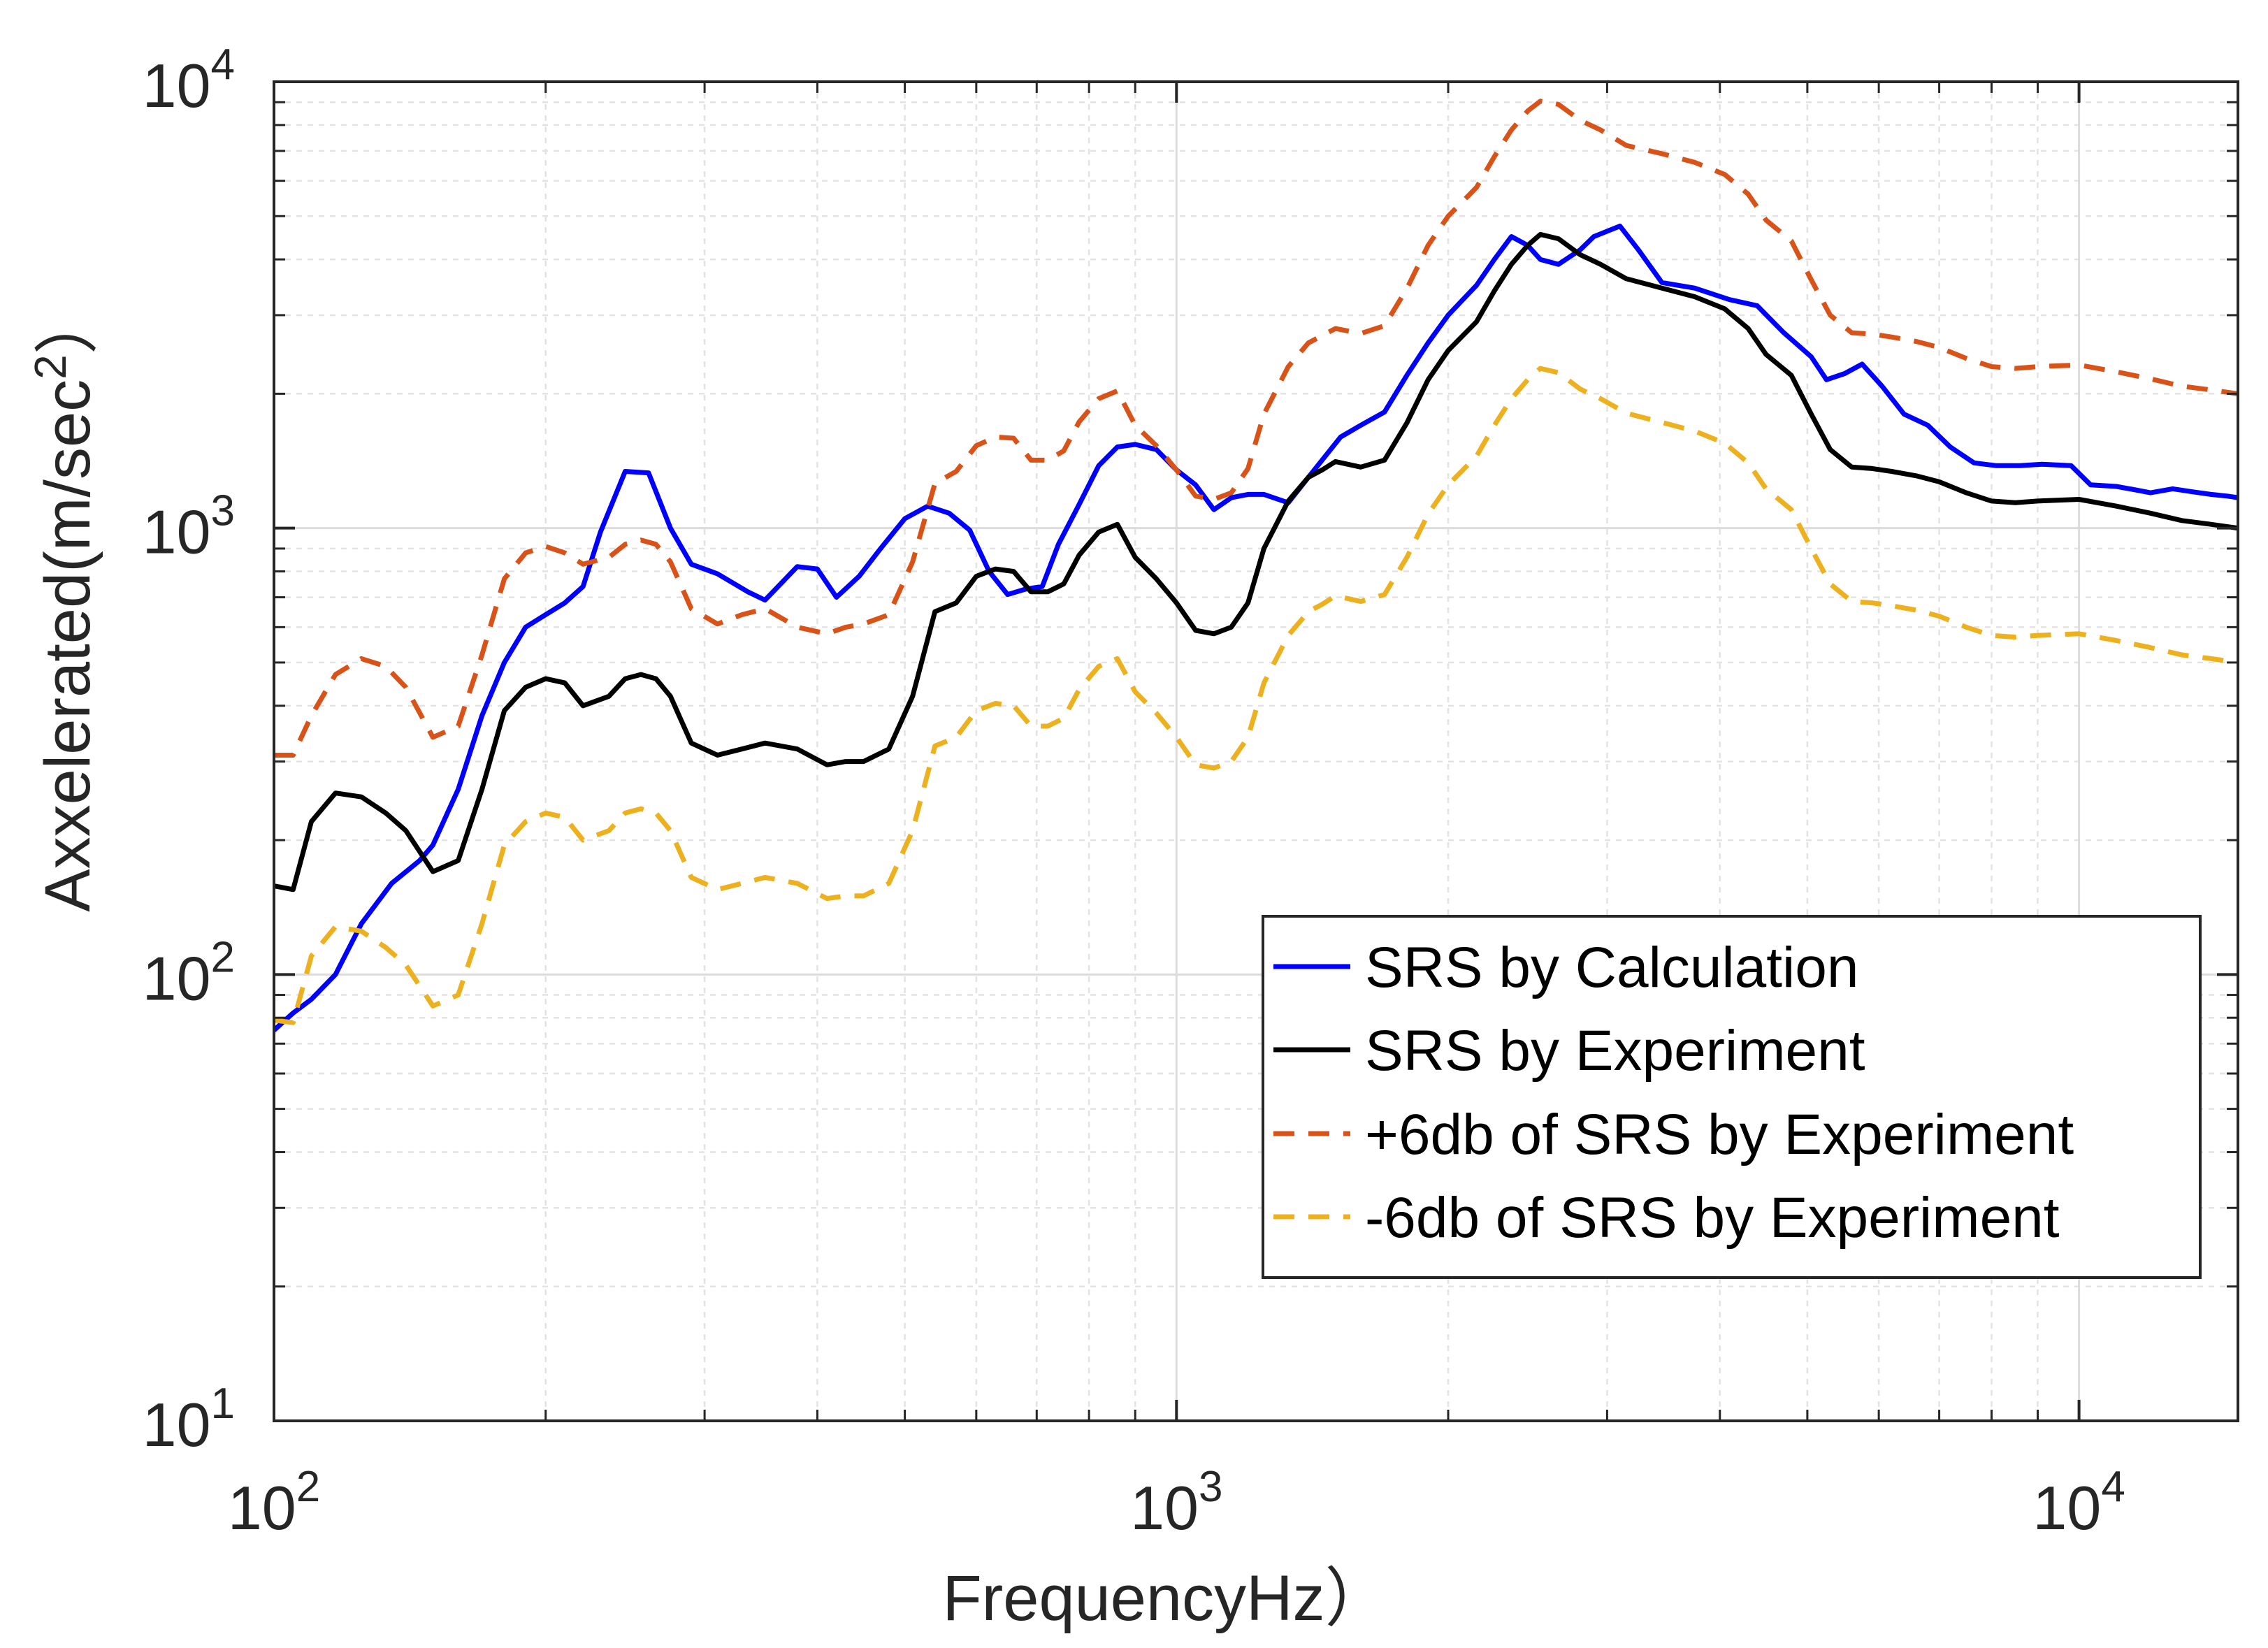  I want to click on legend-label-3: +6db of SRS by Experiment, so click(1719, 1135).